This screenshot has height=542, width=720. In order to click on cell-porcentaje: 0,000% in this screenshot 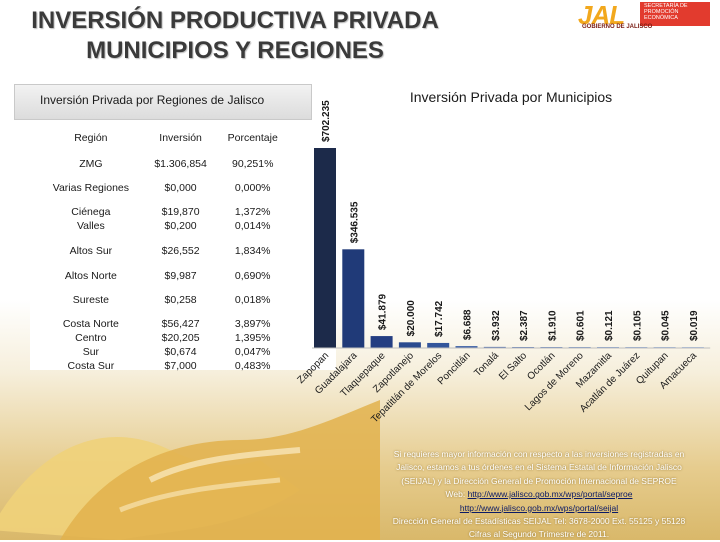, I will do `click(252, 188)`.